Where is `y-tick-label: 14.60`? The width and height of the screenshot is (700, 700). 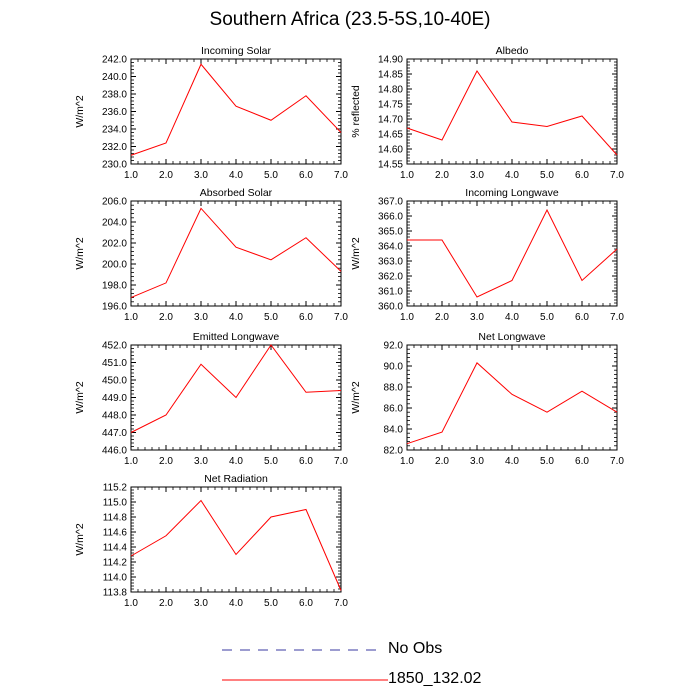 y-tick-label: 14.60 is located at coordinates (390, 150).